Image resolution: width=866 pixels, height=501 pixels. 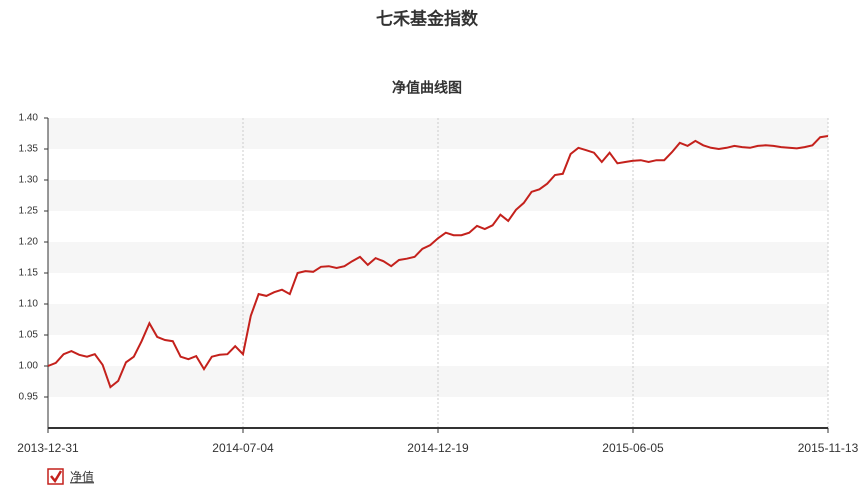 What do you see at coordinates (633, 448) in the screenshot?
I see `x-tick-label: 2015-06-05` at bounding box center [633, 448].